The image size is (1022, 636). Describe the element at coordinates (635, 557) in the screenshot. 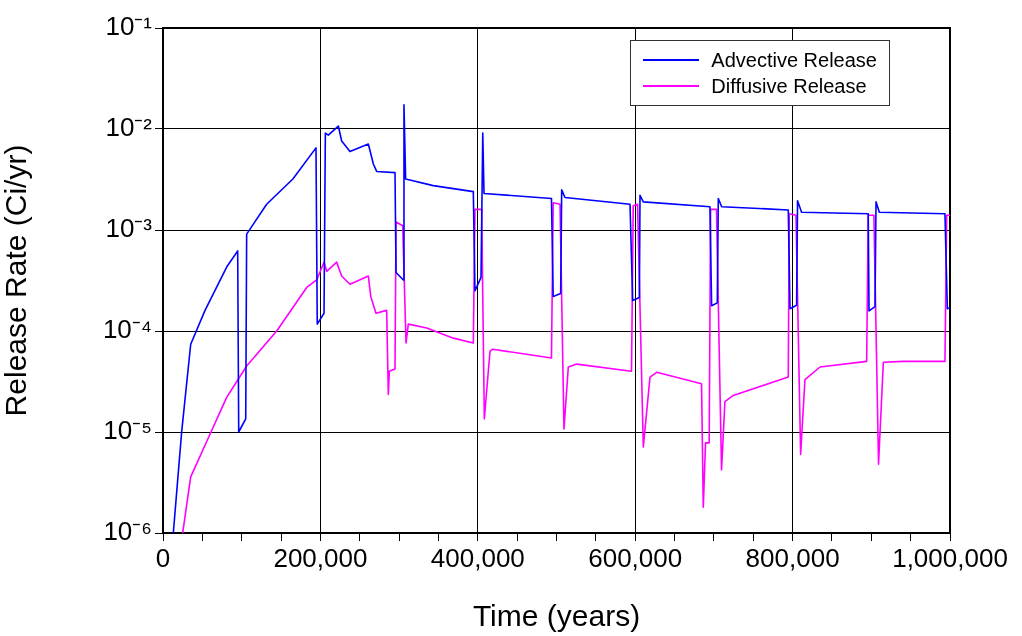

I see `x-tick-label: 600,000` at that location.